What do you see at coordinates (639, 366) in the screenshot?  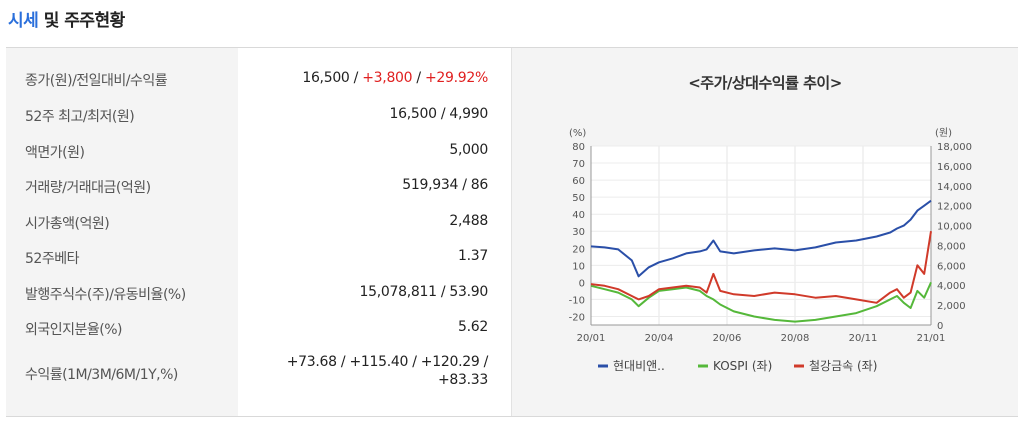 I see `legend-label: 현대비앤..` at bounding box center [639, 366].